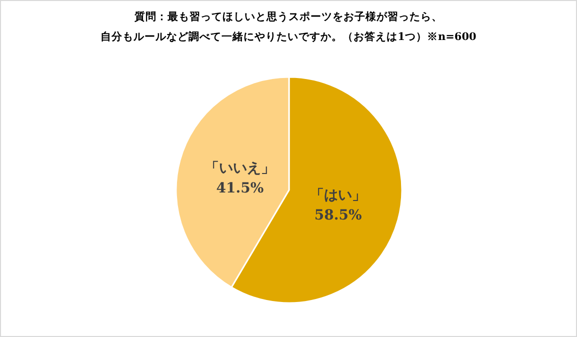  Describe the element at coordinates (239, 168) in the screenshot. I see `slice-label: 「いいえ」` at that location.